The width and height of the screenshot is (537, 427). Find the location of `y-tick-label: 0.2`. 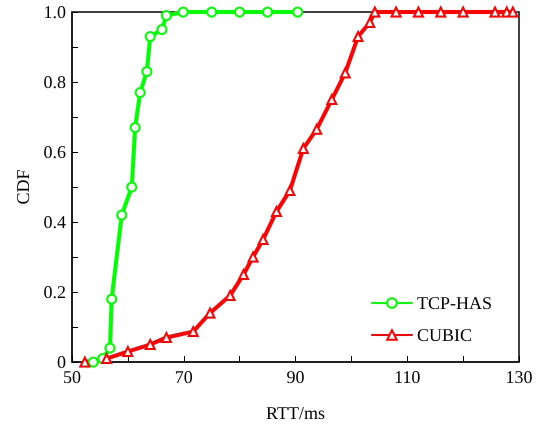

y-tick-label: 0.2 is located at coordinates (55, 292).